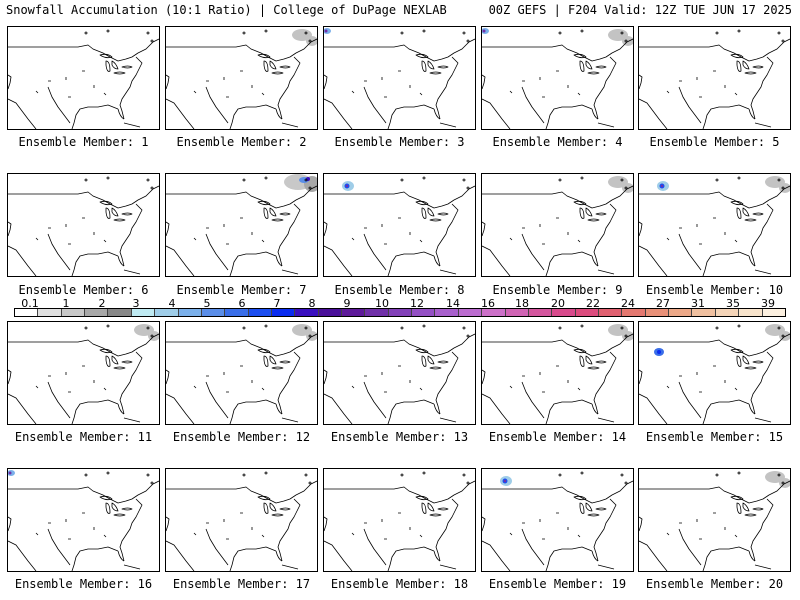 This screenshot has width=800, height=600. I want to click on colorbar-tick-label: 35, so click(733, 303).